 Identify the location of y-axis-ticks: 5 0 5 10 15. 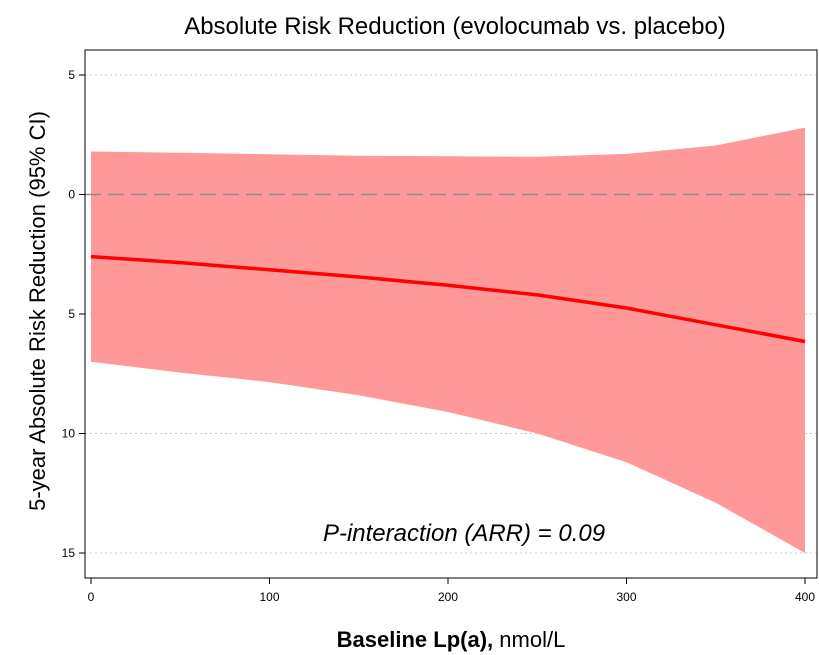
(73, 314).